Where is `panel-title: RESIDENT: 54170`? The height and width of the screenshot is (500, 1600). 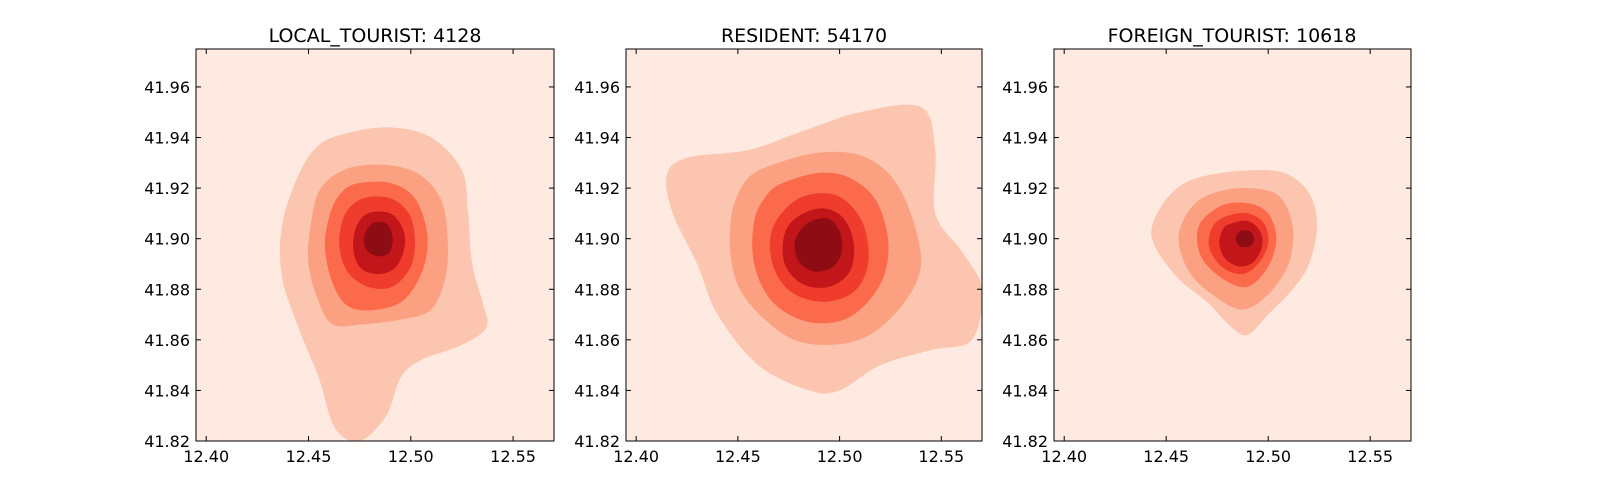 panel-title: RESIDENT: 54170 is located at coordinates (804, 36).